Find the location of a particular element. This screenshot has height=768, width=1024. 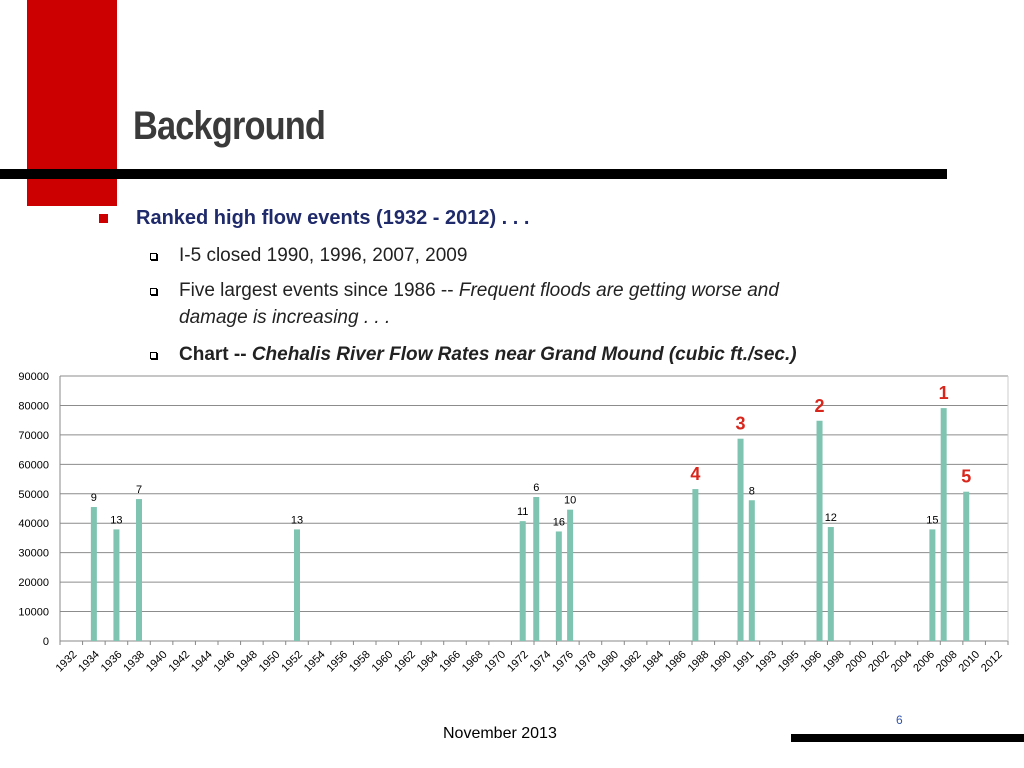

x-tick-label: 1966 is located at coordinates (450, 662).